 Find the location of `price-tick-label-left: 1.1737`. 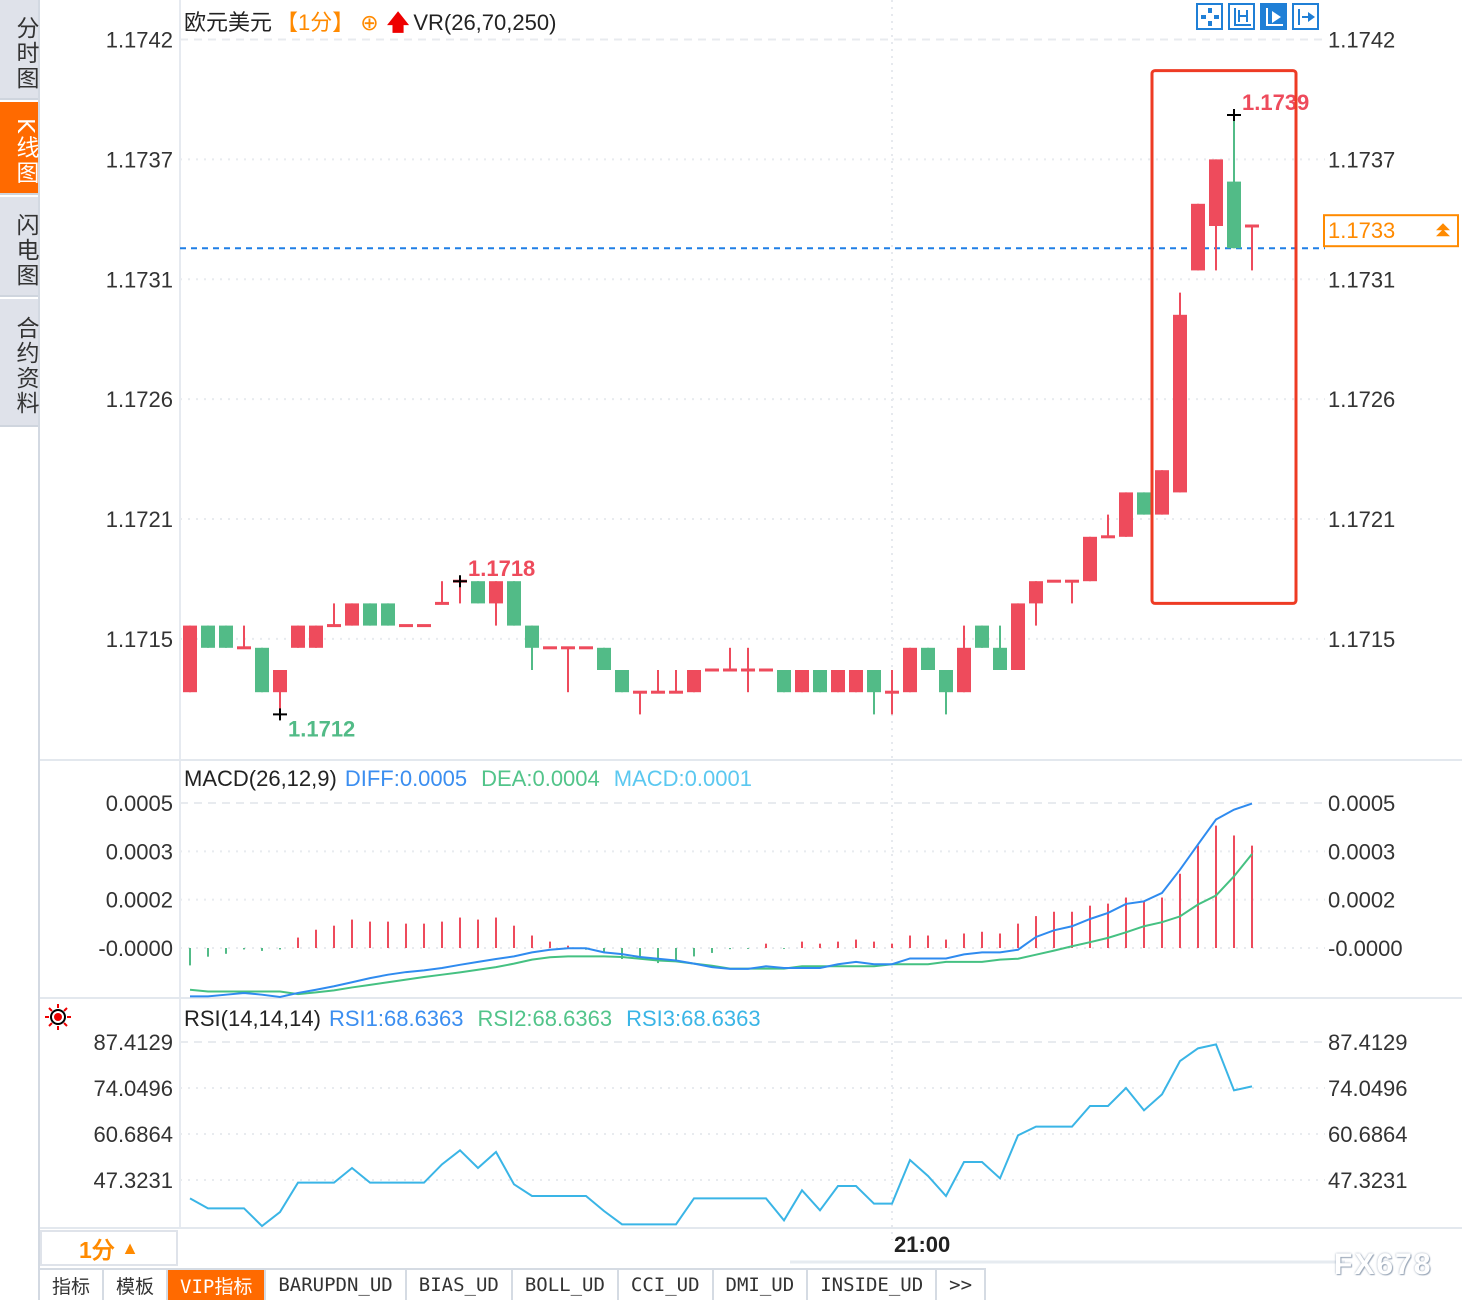

price-tick-label-left: 1.1737 is located at coordinates (139, 159).